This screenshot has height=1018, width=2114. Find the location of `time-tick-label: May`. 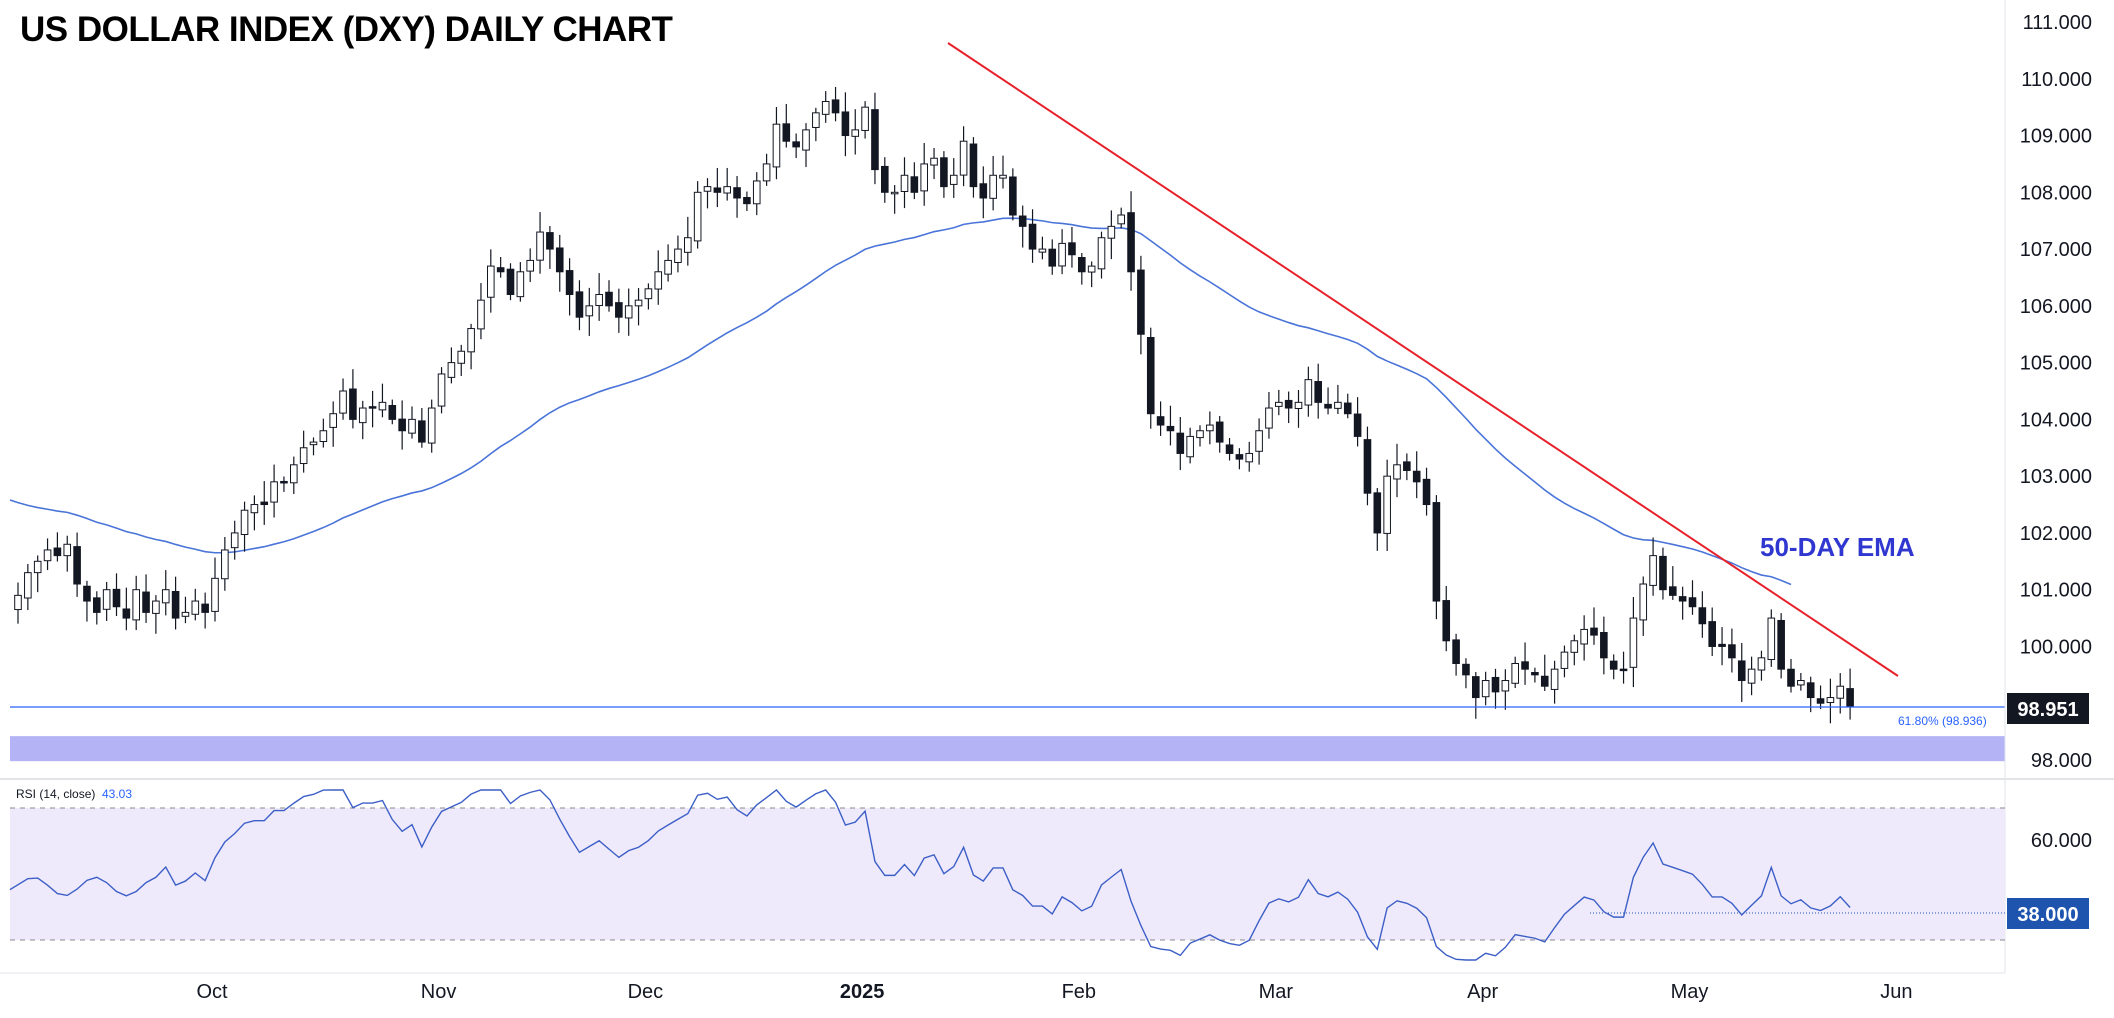

time-tick-label: May is located at coordinates (1690, 992).